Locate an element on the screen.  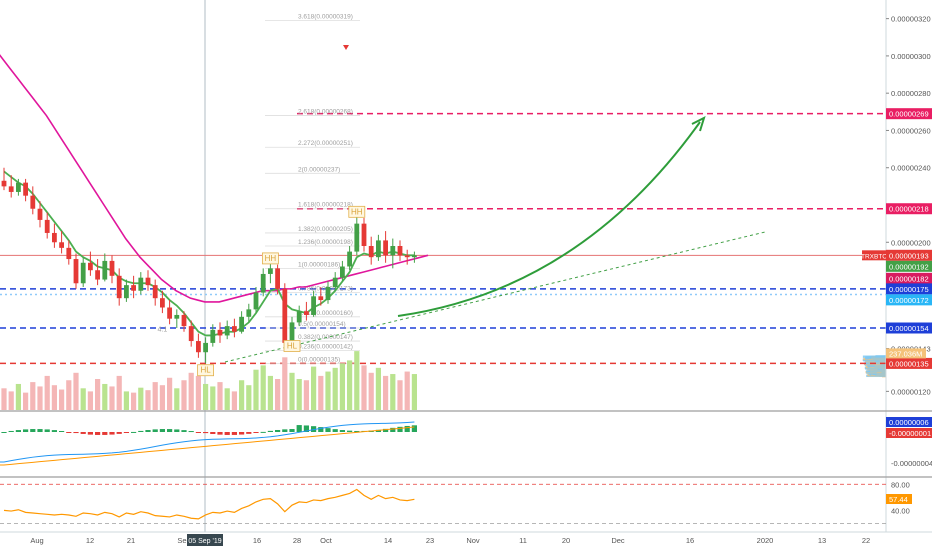
fib-level-label: 0.236(0.00000142) is located at coordinates (325, 346).